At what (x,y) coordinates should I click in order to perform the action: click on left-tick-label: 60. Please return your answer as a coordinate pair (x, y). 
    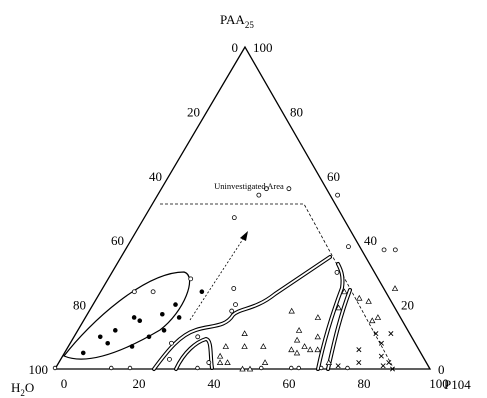
    Looking at the image, I should click on (117, 240).